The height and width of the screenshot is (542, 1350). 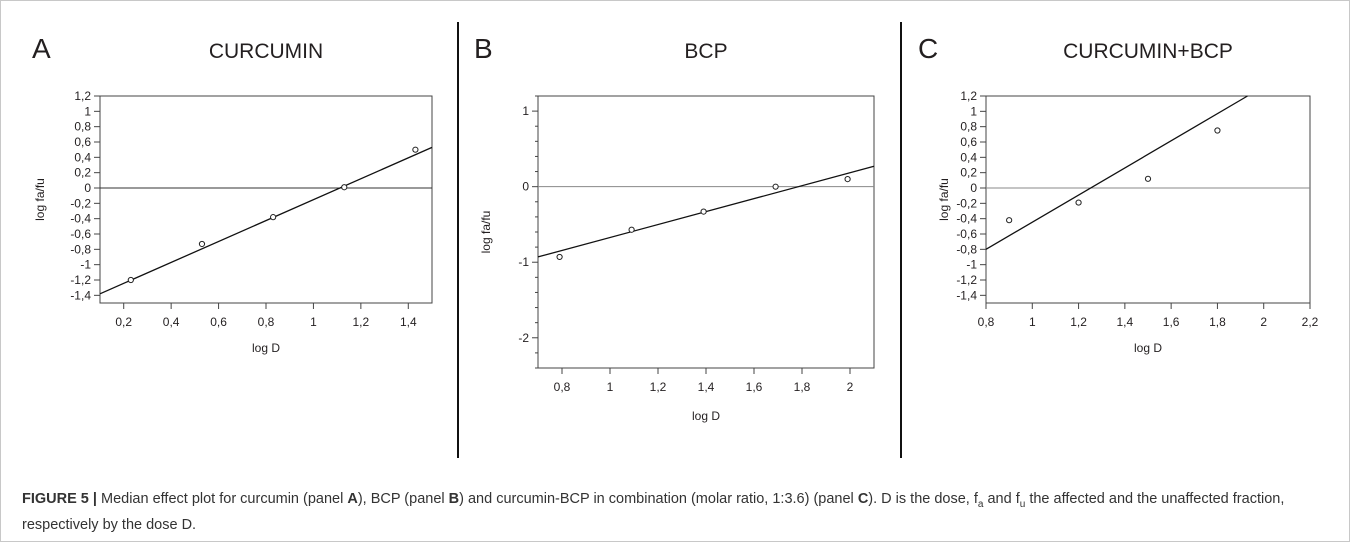 What do you see at coordinates (863, 499) in the screenshot?
I see `caption-panel-c: C` at bounding box center [863, 499].